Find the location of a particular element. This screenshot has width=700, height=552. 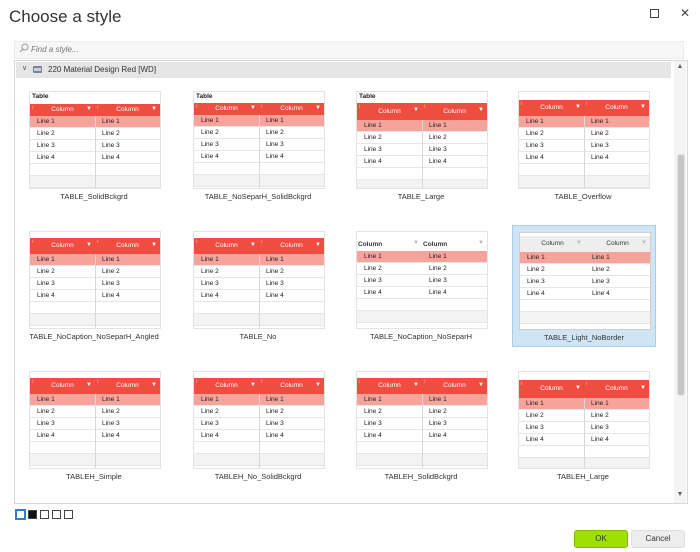

vertical-scrollbar: ▲ ▼ is located at coordinates (680, 282).